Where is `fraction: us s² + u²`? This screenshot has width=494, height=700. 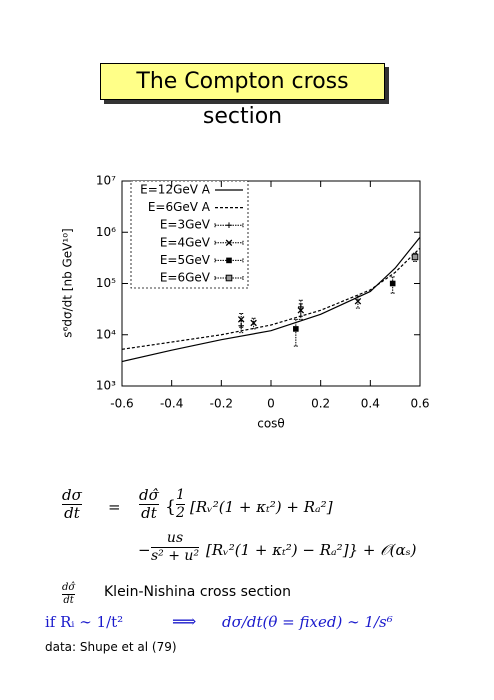 fraction: us s² + u² is located at coordinates (175, 547).